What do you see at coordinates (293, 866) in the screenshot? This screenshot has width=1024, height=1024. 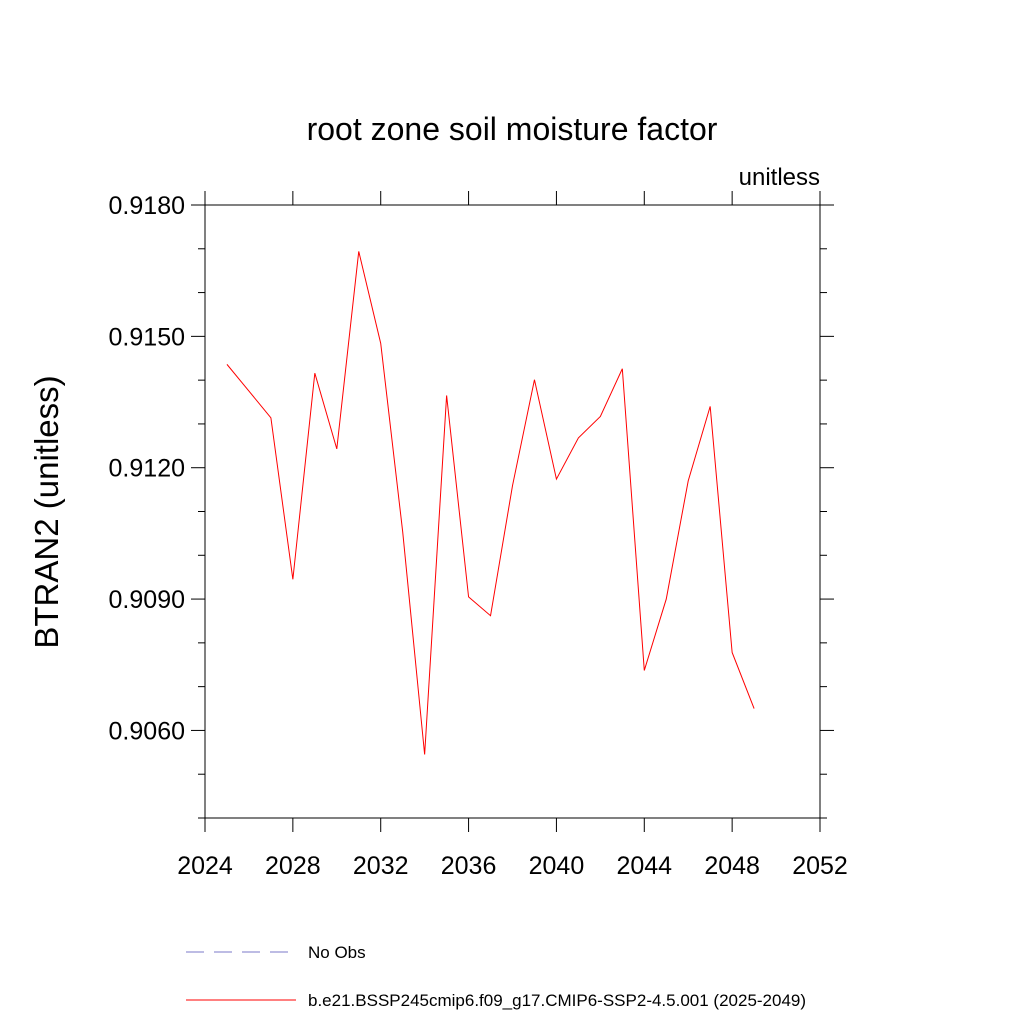 I see `x-tick-label: 2028` at bounding box center [293, 866].